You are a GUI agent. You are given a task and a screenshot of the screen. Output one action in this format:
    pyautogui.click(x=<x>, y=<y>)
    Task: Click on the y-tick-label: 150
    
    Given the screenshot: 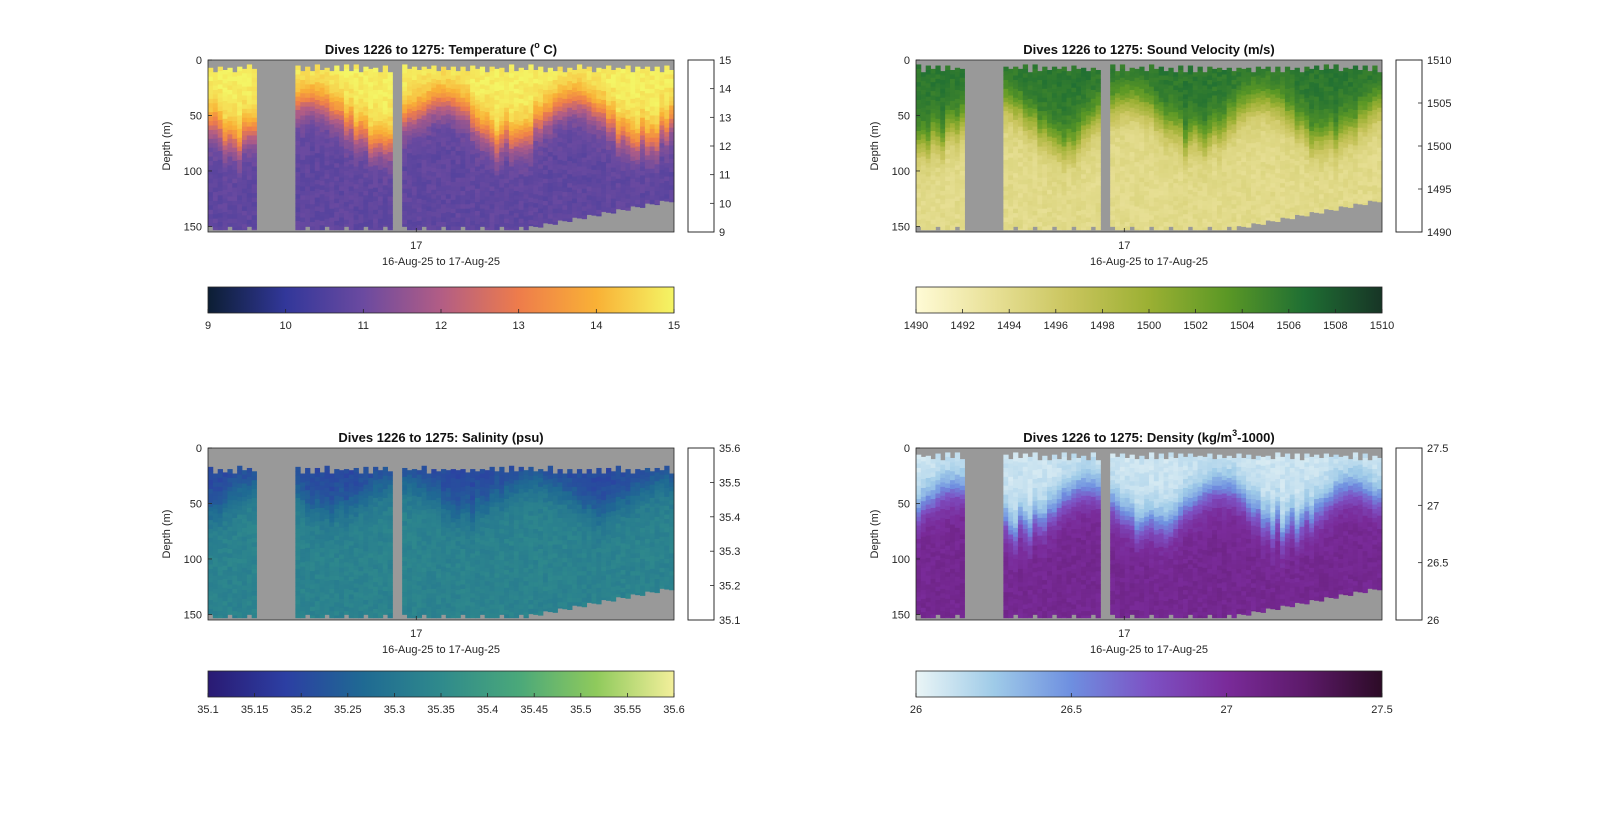 What is the action you would take?
    pyautogui.click(x=193, y=227)
    